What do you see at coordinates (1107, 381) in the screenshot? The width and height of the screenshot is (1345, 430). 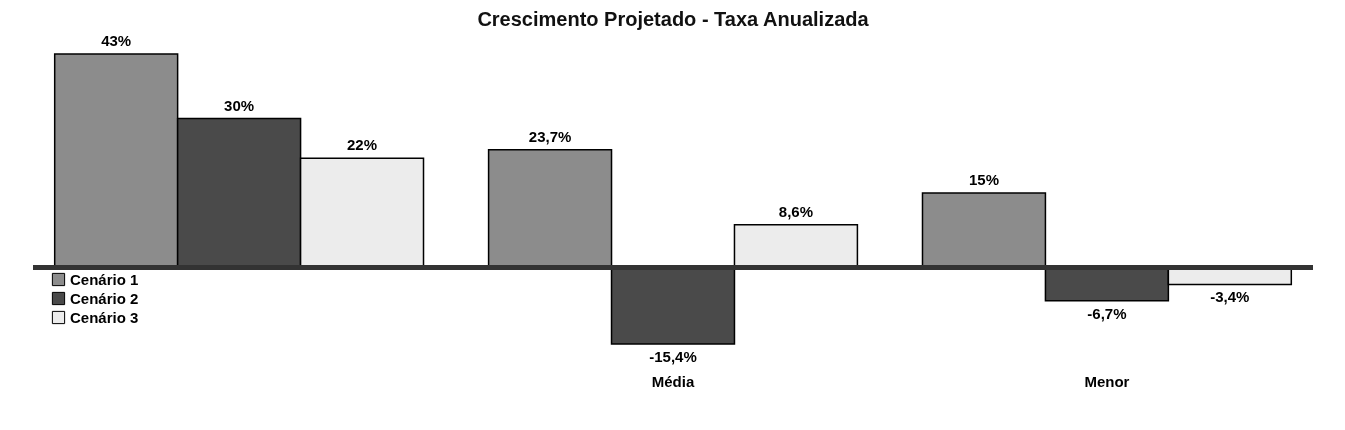 I see `x-tick-label: Menor` at bounding box center [1107, 381].